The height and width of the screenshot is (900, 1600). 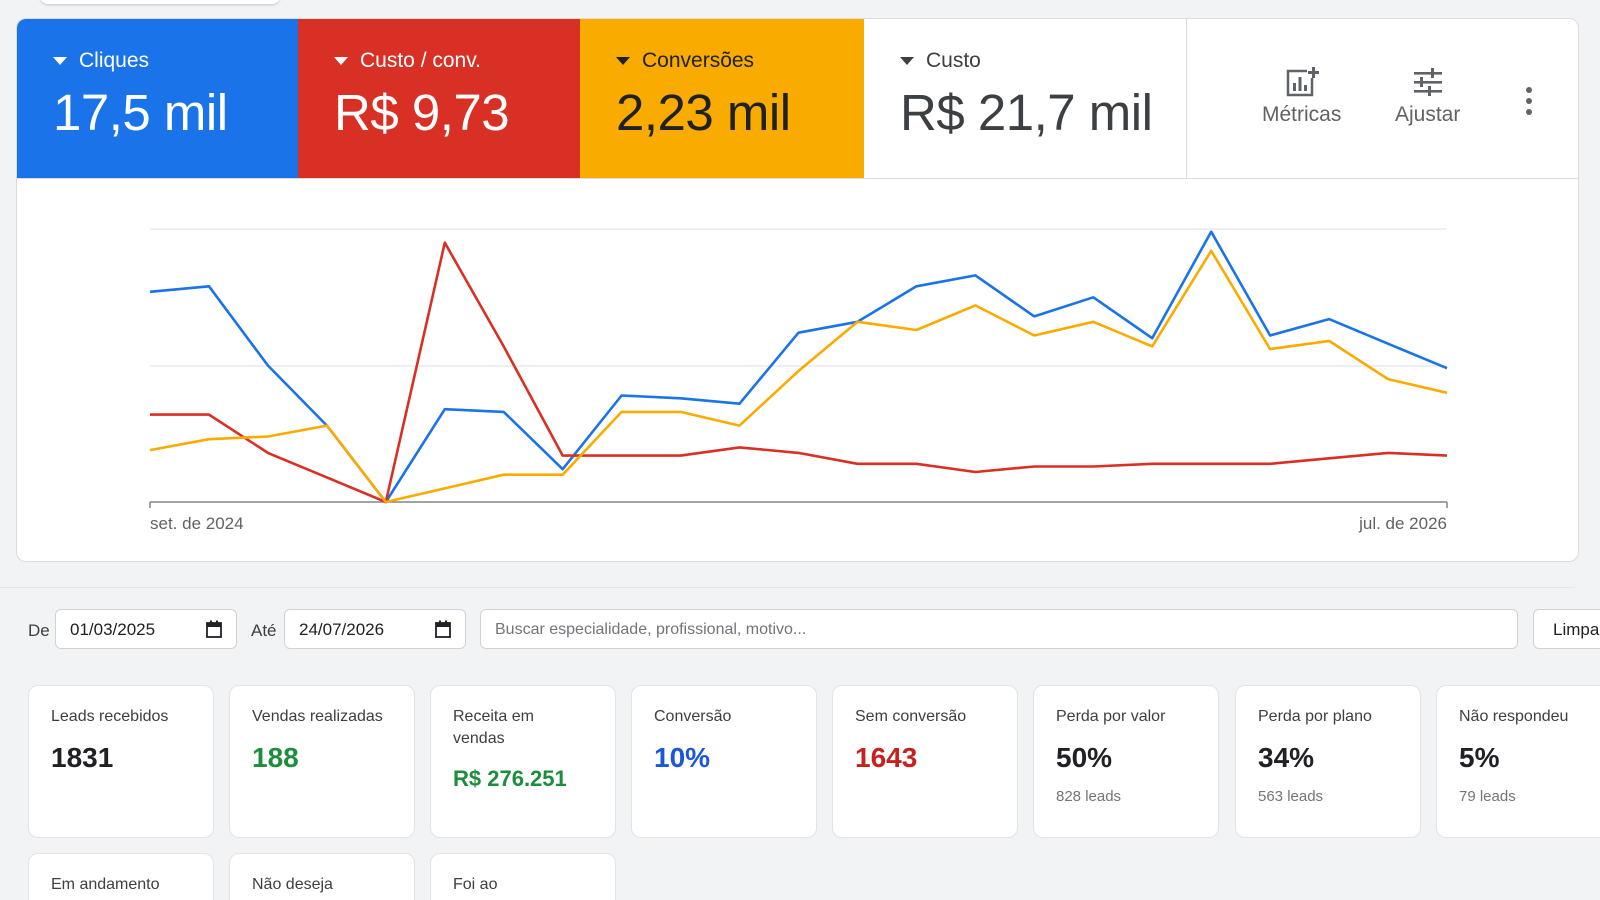 I want to click on metricas-label: Métricas, so click(x=1302, y=114).